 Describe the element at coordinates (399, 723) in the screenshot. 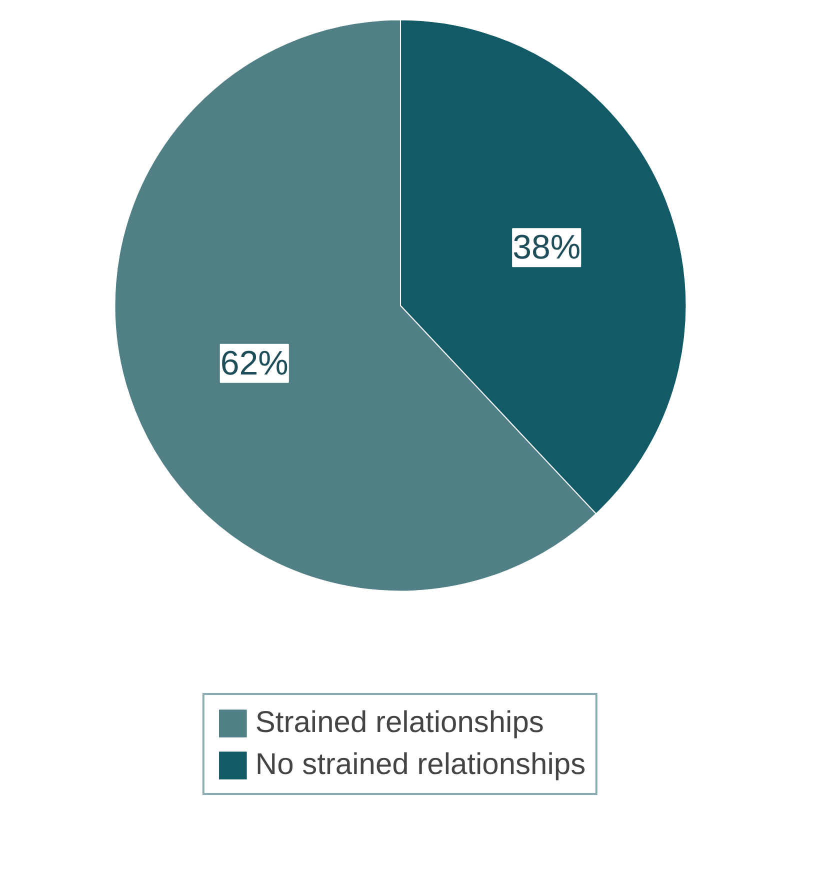

I see `legend-label: Strained relationships` at that location.